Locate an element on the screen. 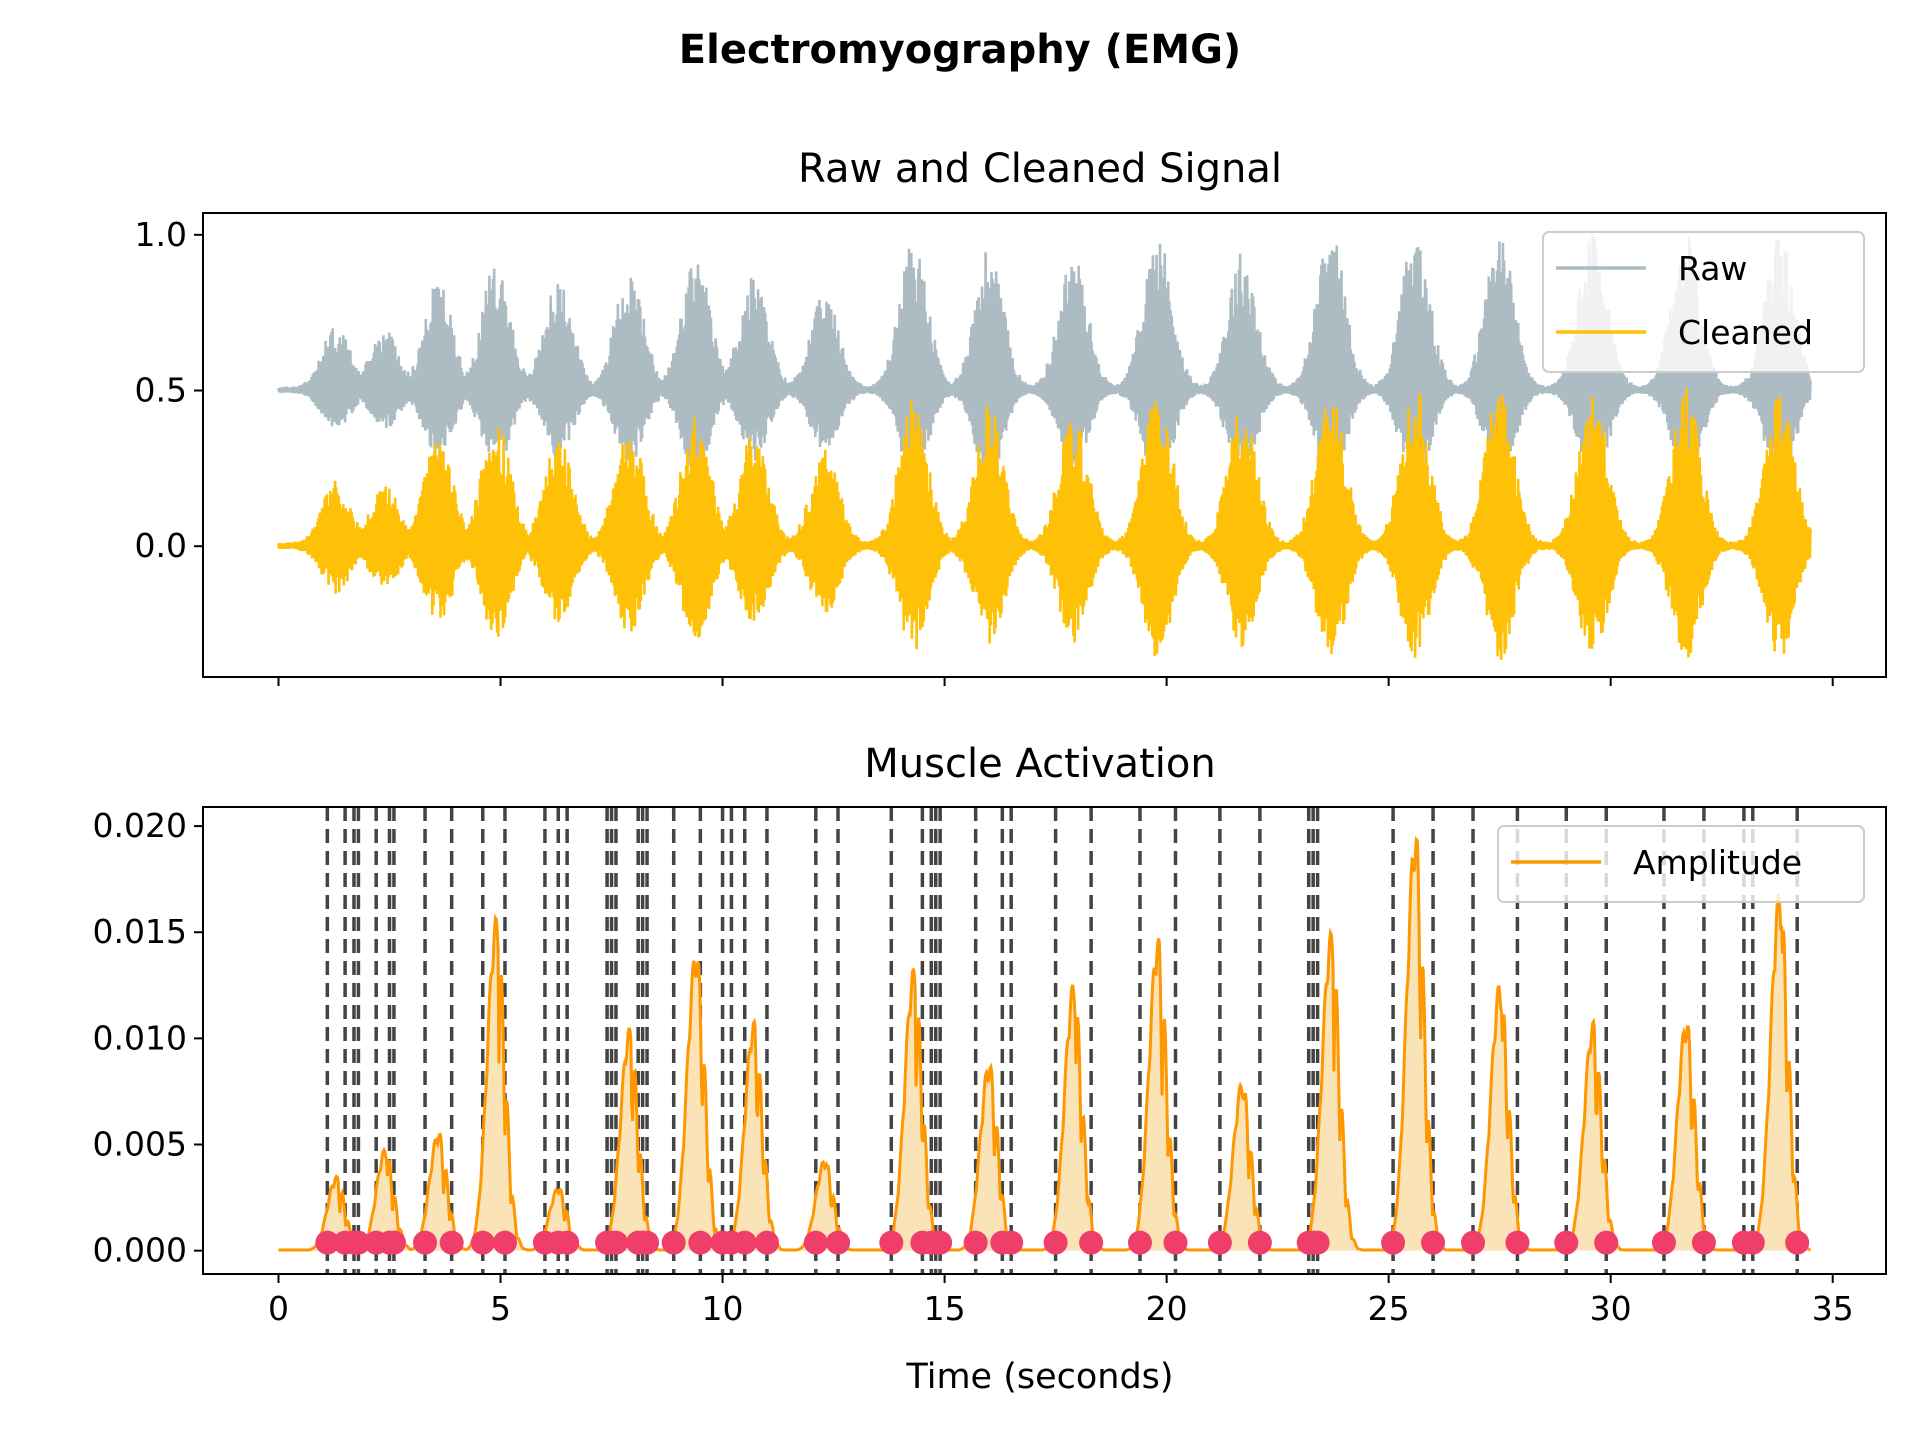 The image size is (1920, 1440). bottom-x-tick-label: 30 is located at coordinates (1611, 1308).